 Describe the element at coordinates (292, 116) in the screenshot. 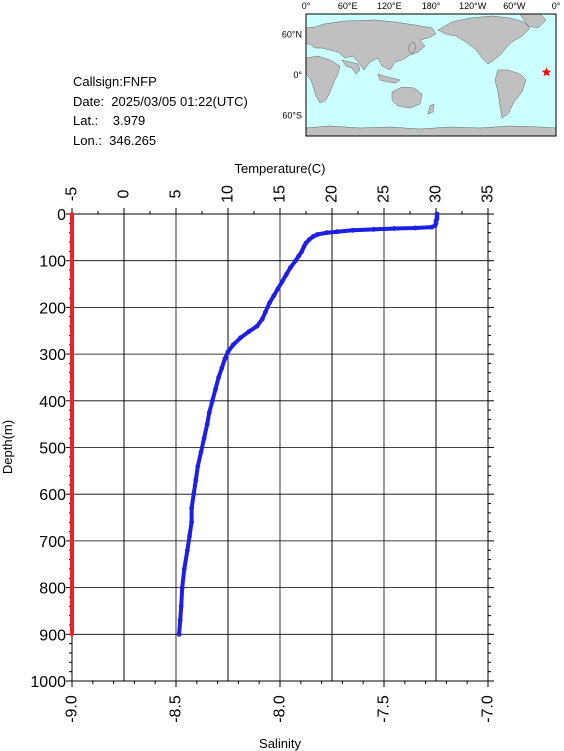

I see `map-lat-label: 60°S` at that location.